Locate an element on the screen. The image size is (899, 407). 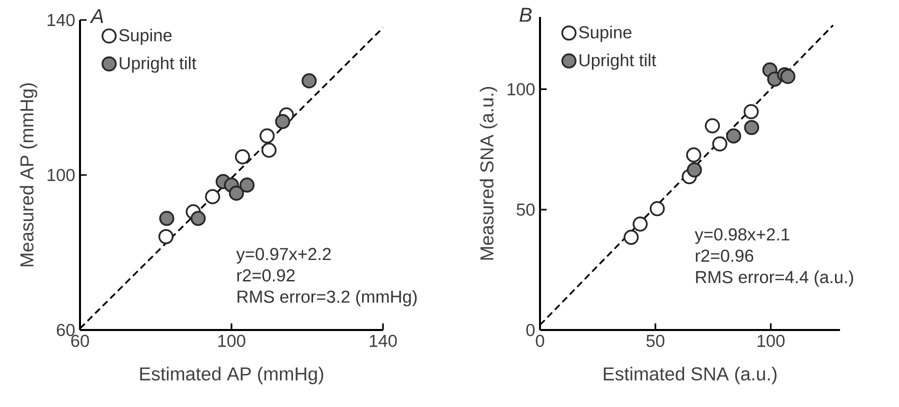
annotation: r2=0.96 is located at coordinates (725, 256).